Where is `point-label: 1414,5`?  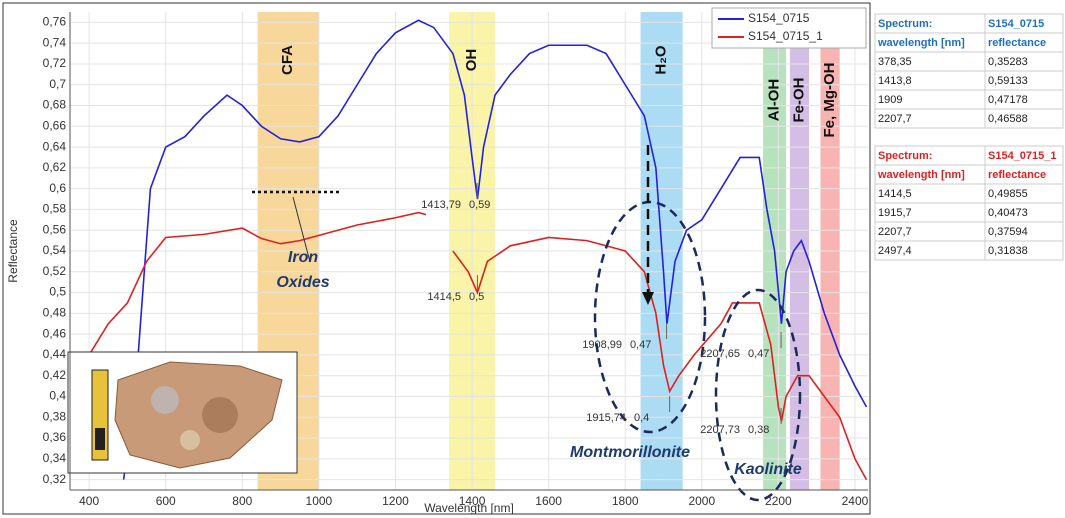 point-label: 1414,5 is located at coordinates (444, 297).